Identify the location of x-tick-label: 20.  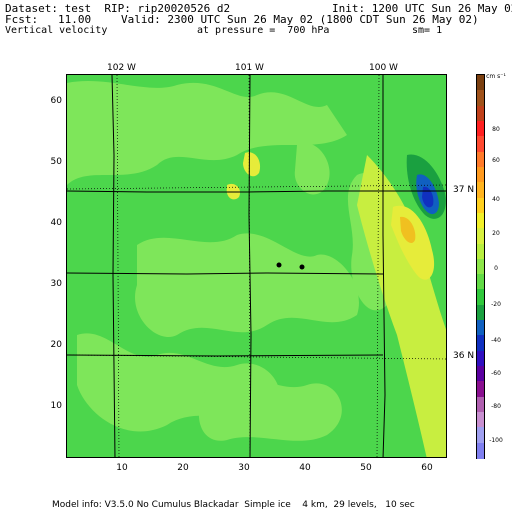
(183, 468).